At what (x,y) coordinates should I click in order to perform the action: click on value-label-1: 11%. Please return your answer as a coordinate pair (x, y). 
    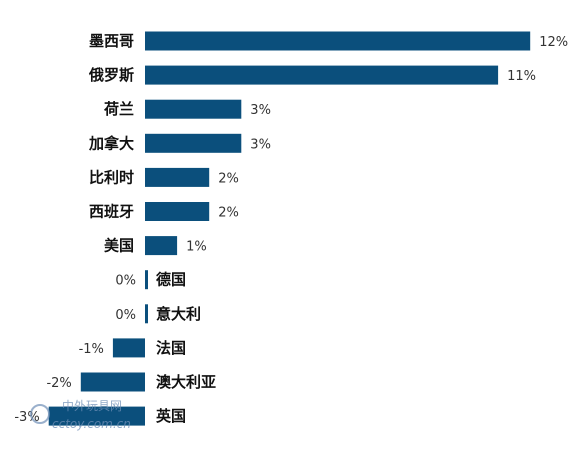
    Looking at the image, I should click on (521, 76).